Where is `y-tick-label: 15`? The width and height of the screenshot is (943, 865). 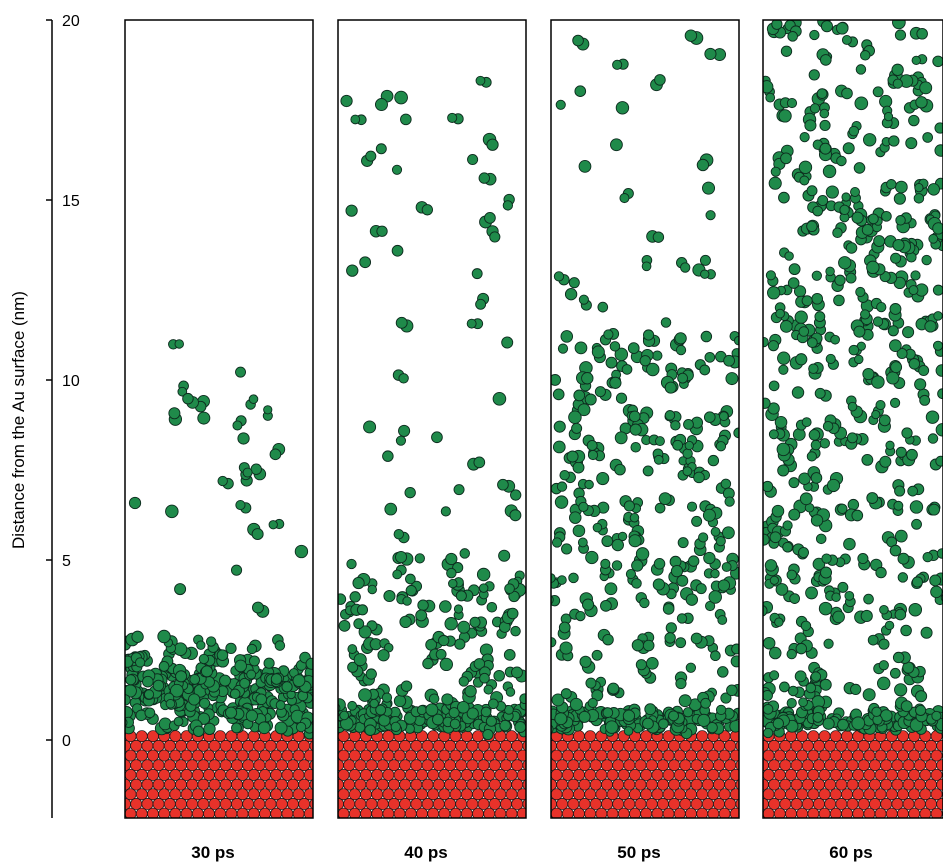
y-tick-label: 15 is located at coordinates (71, 201).